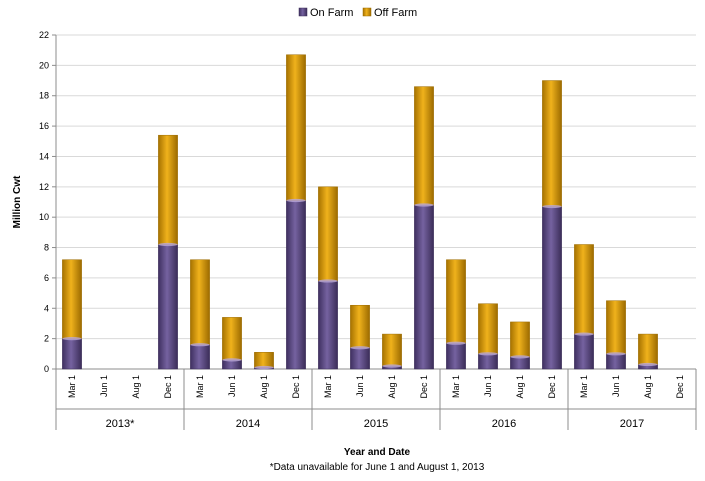 The height and width of the screenshot is (481, 705). I want to click on y-tick-label: 20, so click(44, 65).